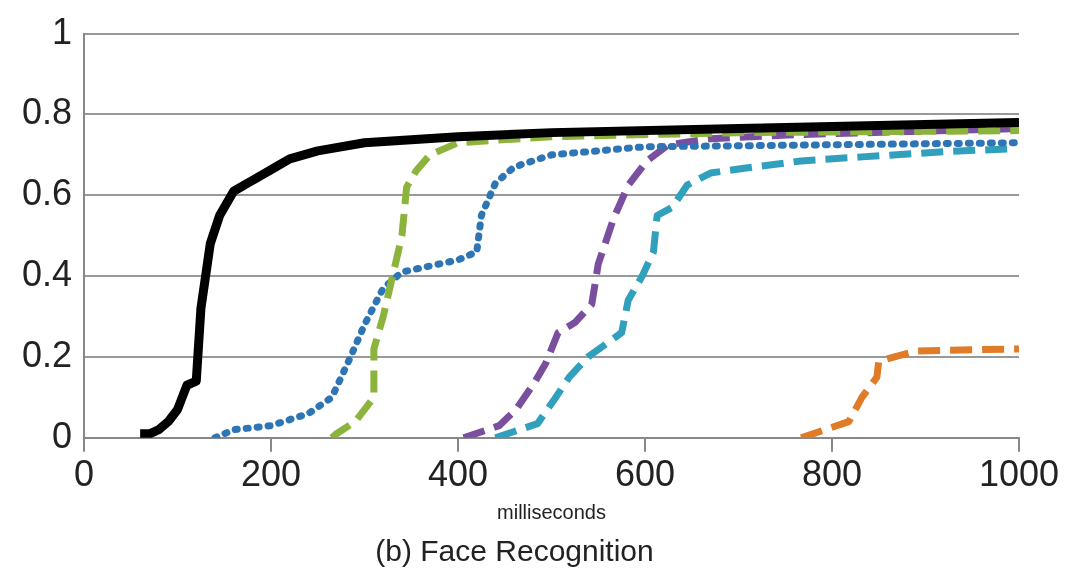  I want to click on y-tick-label: 0.6, so click(47, 193).